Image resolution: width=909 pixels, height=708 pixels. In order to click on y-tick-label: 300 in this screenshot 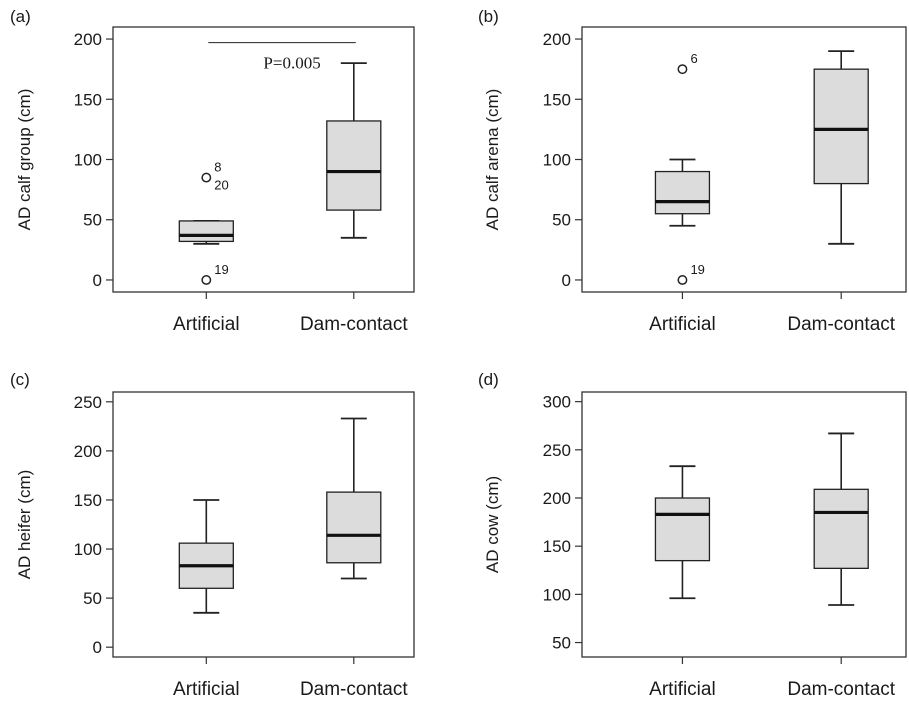, I will do `click(557, 402)`.